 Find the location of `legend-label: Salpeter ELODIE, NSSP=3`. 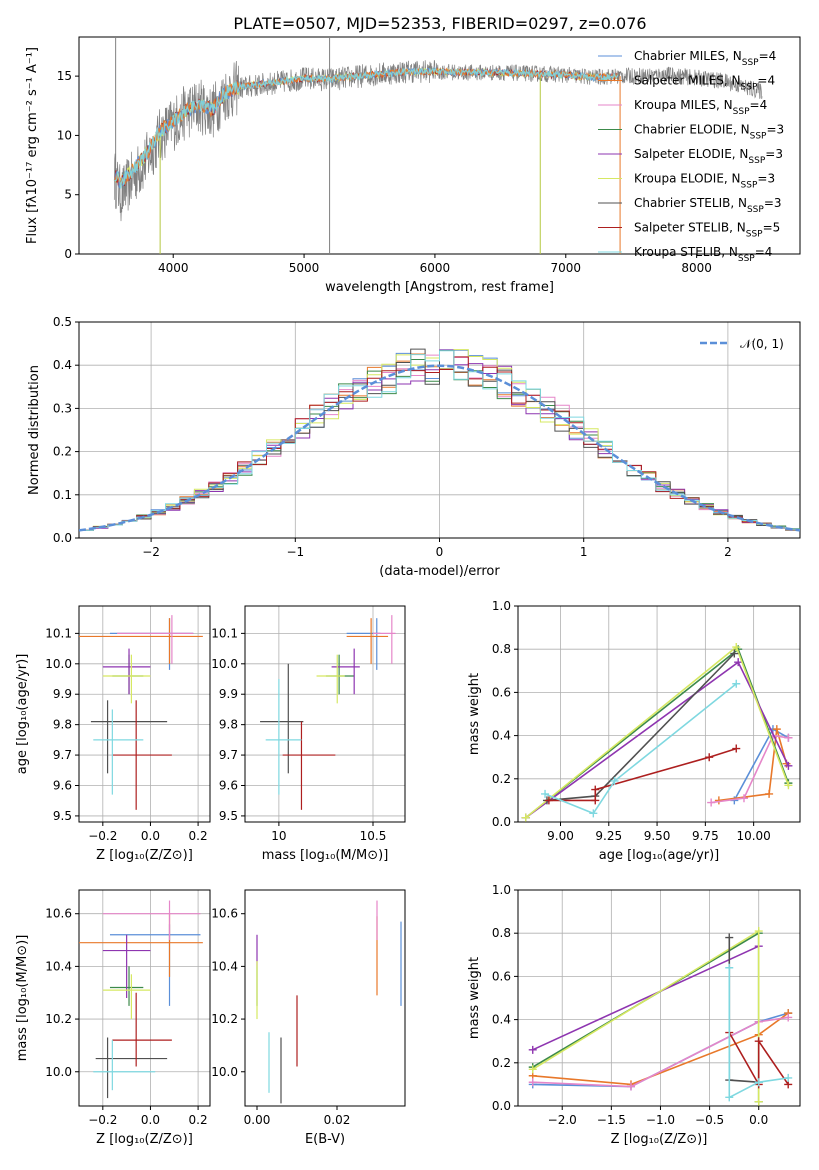

legend-label: Salpeter ELODIE, NSSP=3 is located at coordinates (708, 156).